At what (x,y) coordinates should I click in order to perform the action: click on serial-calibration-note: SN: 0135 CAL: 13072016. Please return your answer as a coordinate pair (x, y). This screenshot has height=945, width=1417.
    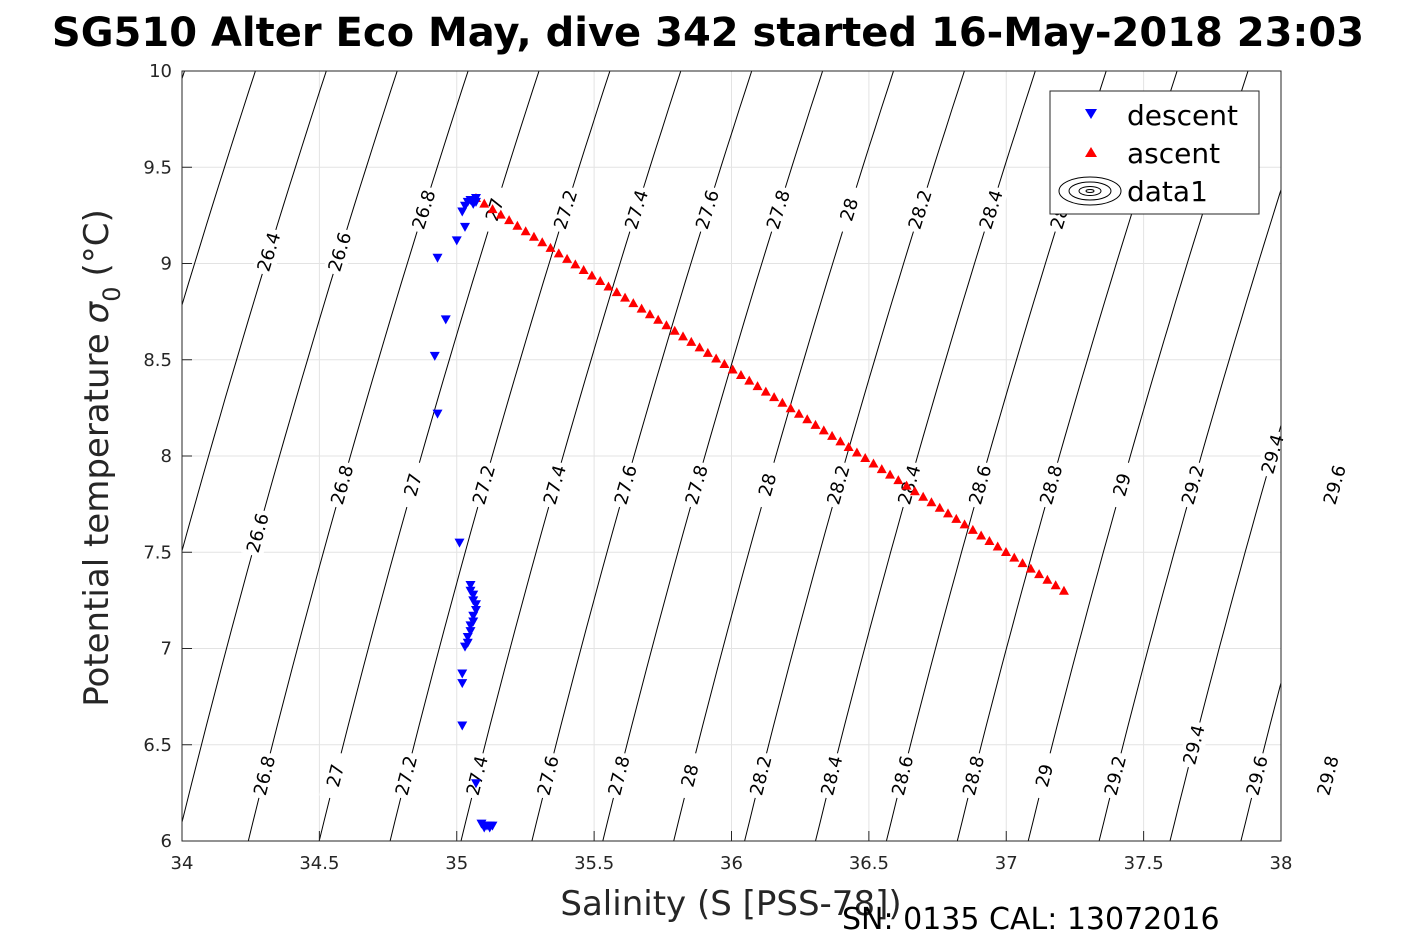
    Looking at the image, I should click on (1031, 919).